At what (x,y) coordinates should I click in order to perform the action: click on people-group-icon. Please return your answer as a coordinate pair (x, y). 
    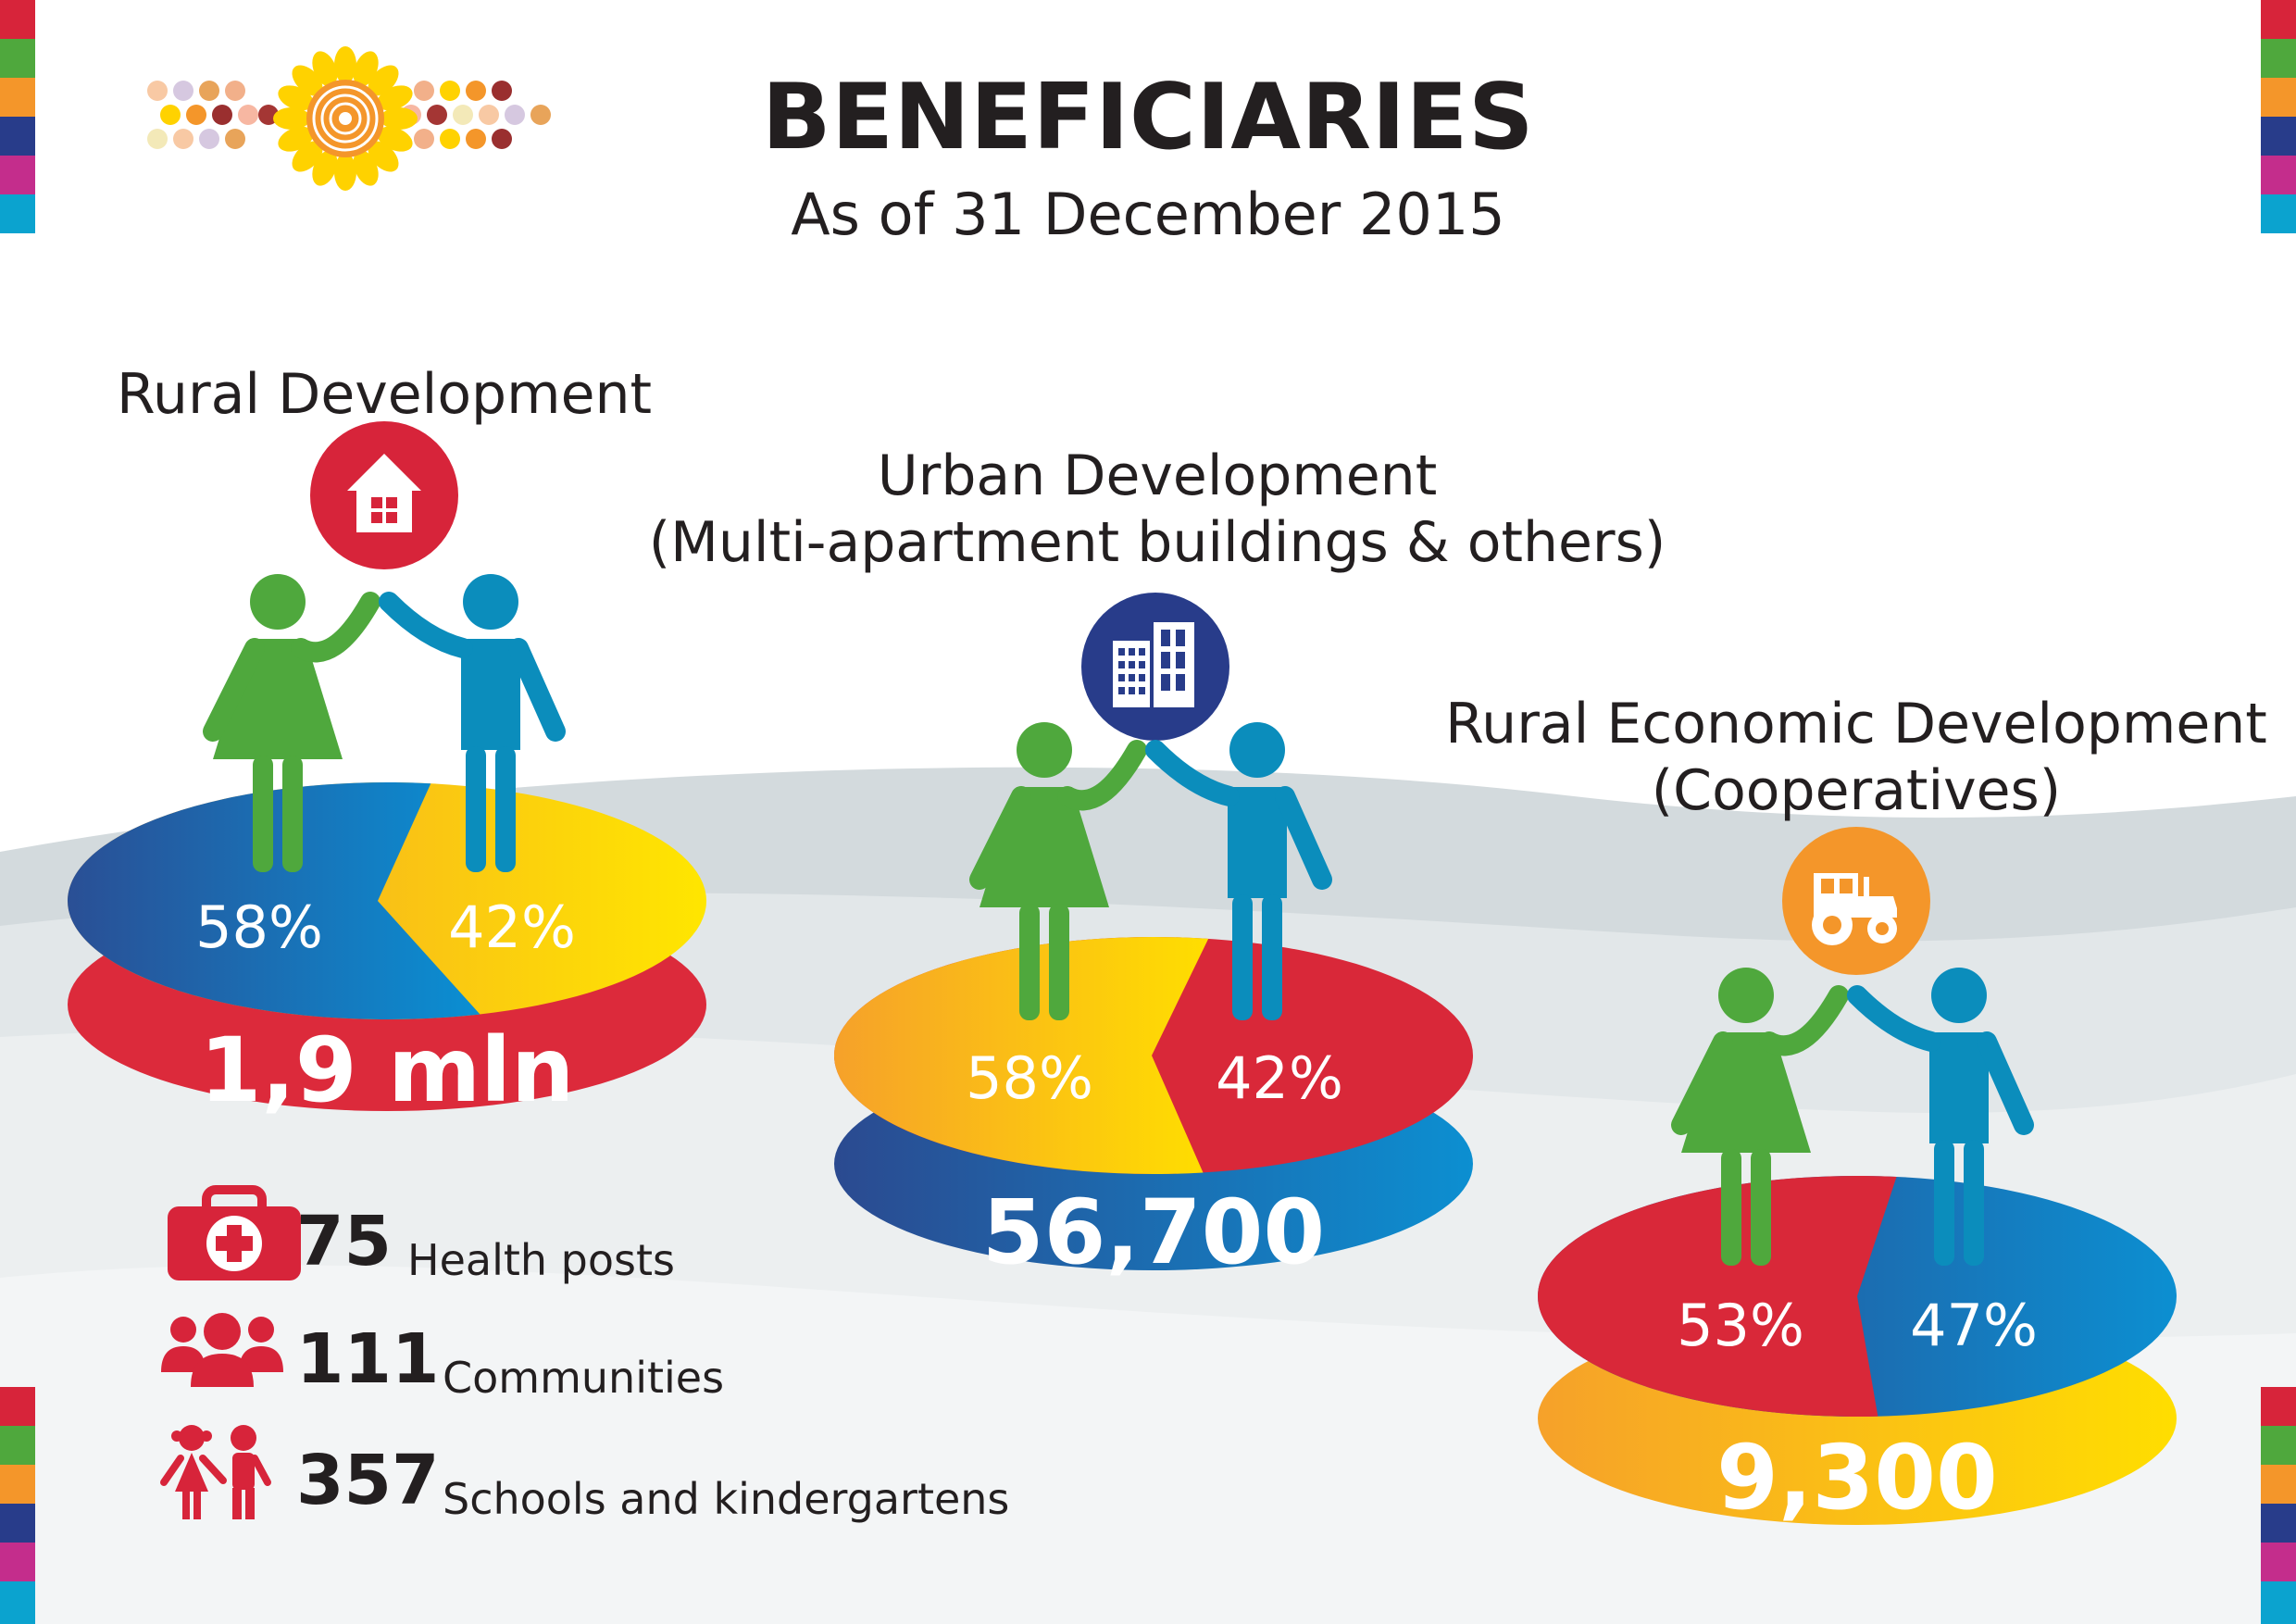
    Looking at the image, I should click on (222, 1350).